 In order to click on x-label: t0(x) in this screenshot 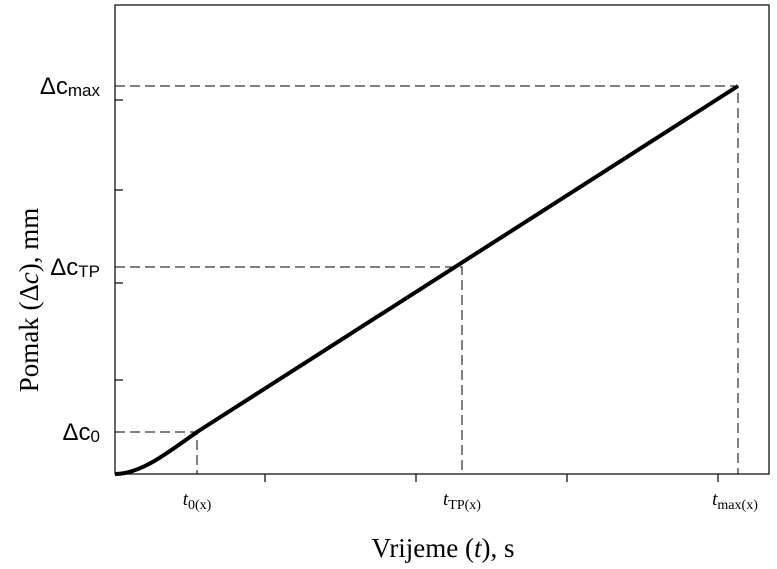, I will do `click(197, 501)`.